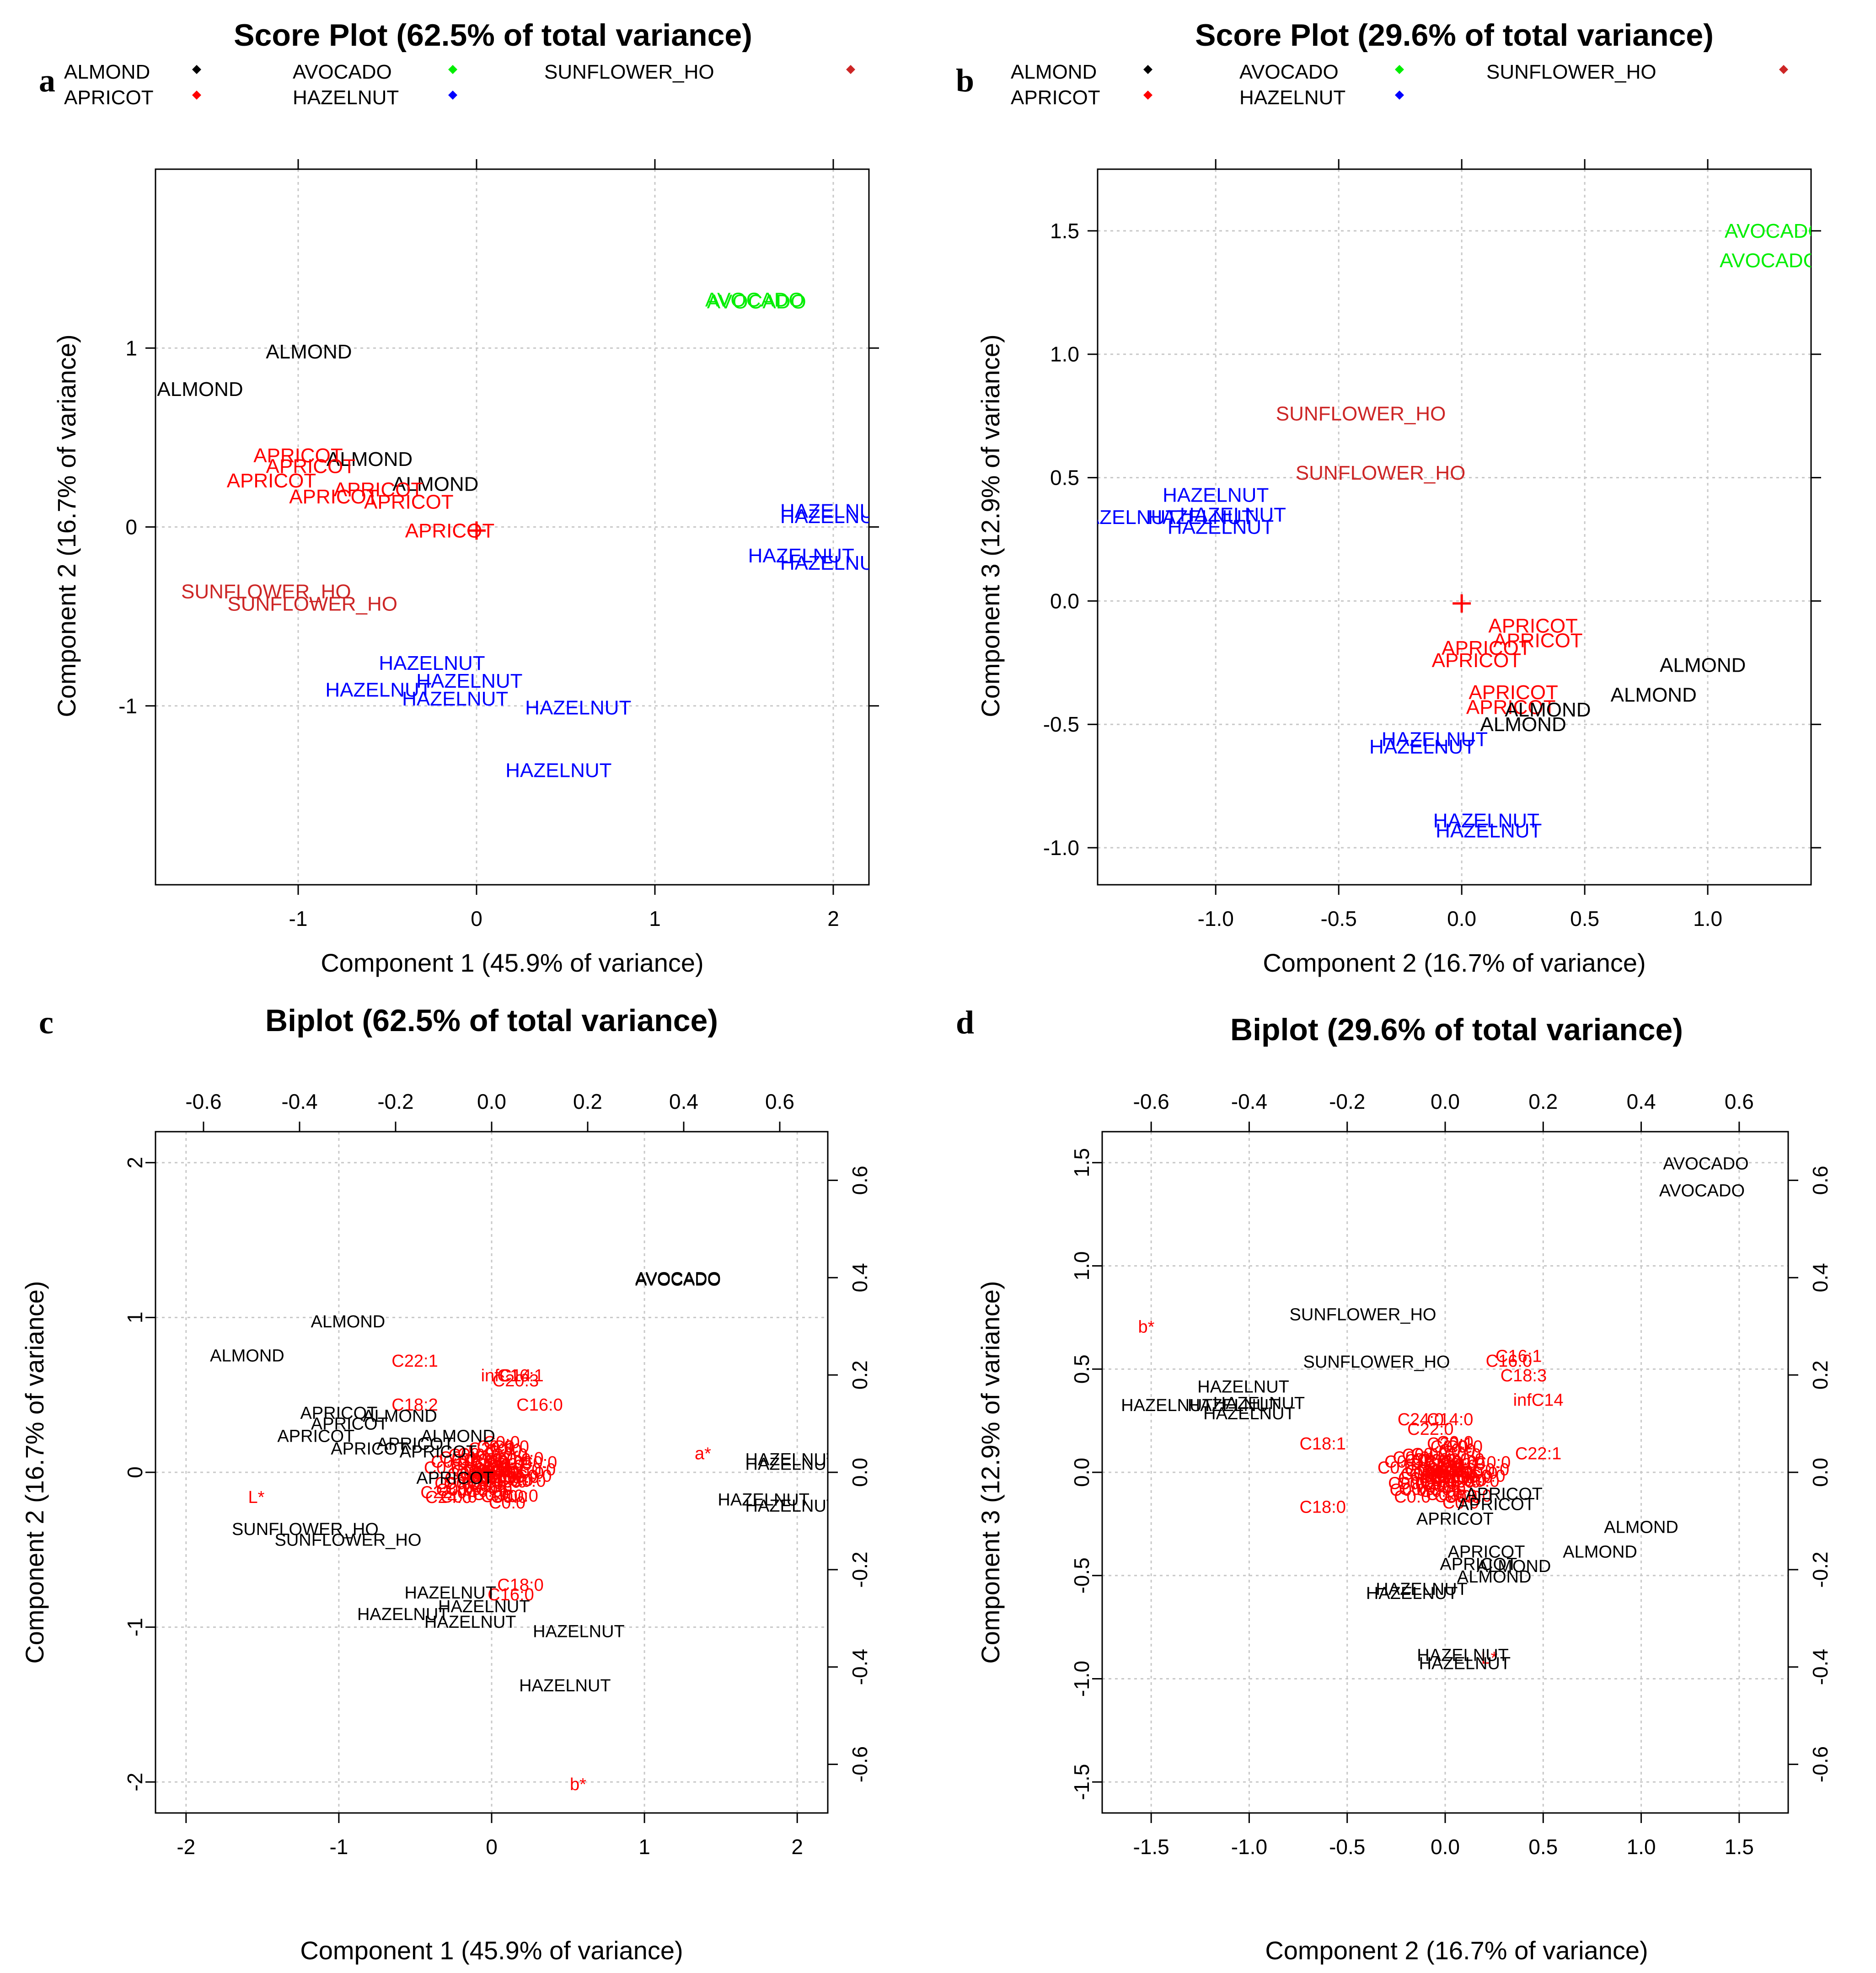 Image resolution: width=1876 pixels, height=1973 pixels. What do you see at coordinates (131, 348) in the screenshot?
I see `y-tick-label: 1` at bounding box center [131, 348].